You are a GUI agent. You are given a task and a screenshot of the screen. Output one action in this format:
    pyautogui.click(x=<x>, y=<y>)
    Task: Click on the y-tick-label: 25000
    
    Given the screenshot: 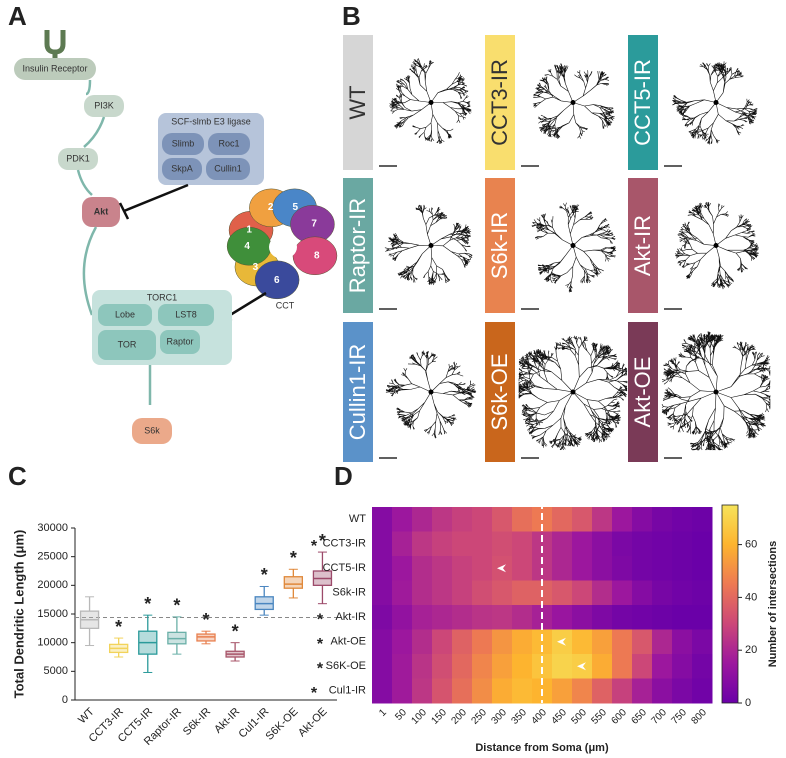 What is the action you would take?
    pyautogui.click(x=52, y=557)
    